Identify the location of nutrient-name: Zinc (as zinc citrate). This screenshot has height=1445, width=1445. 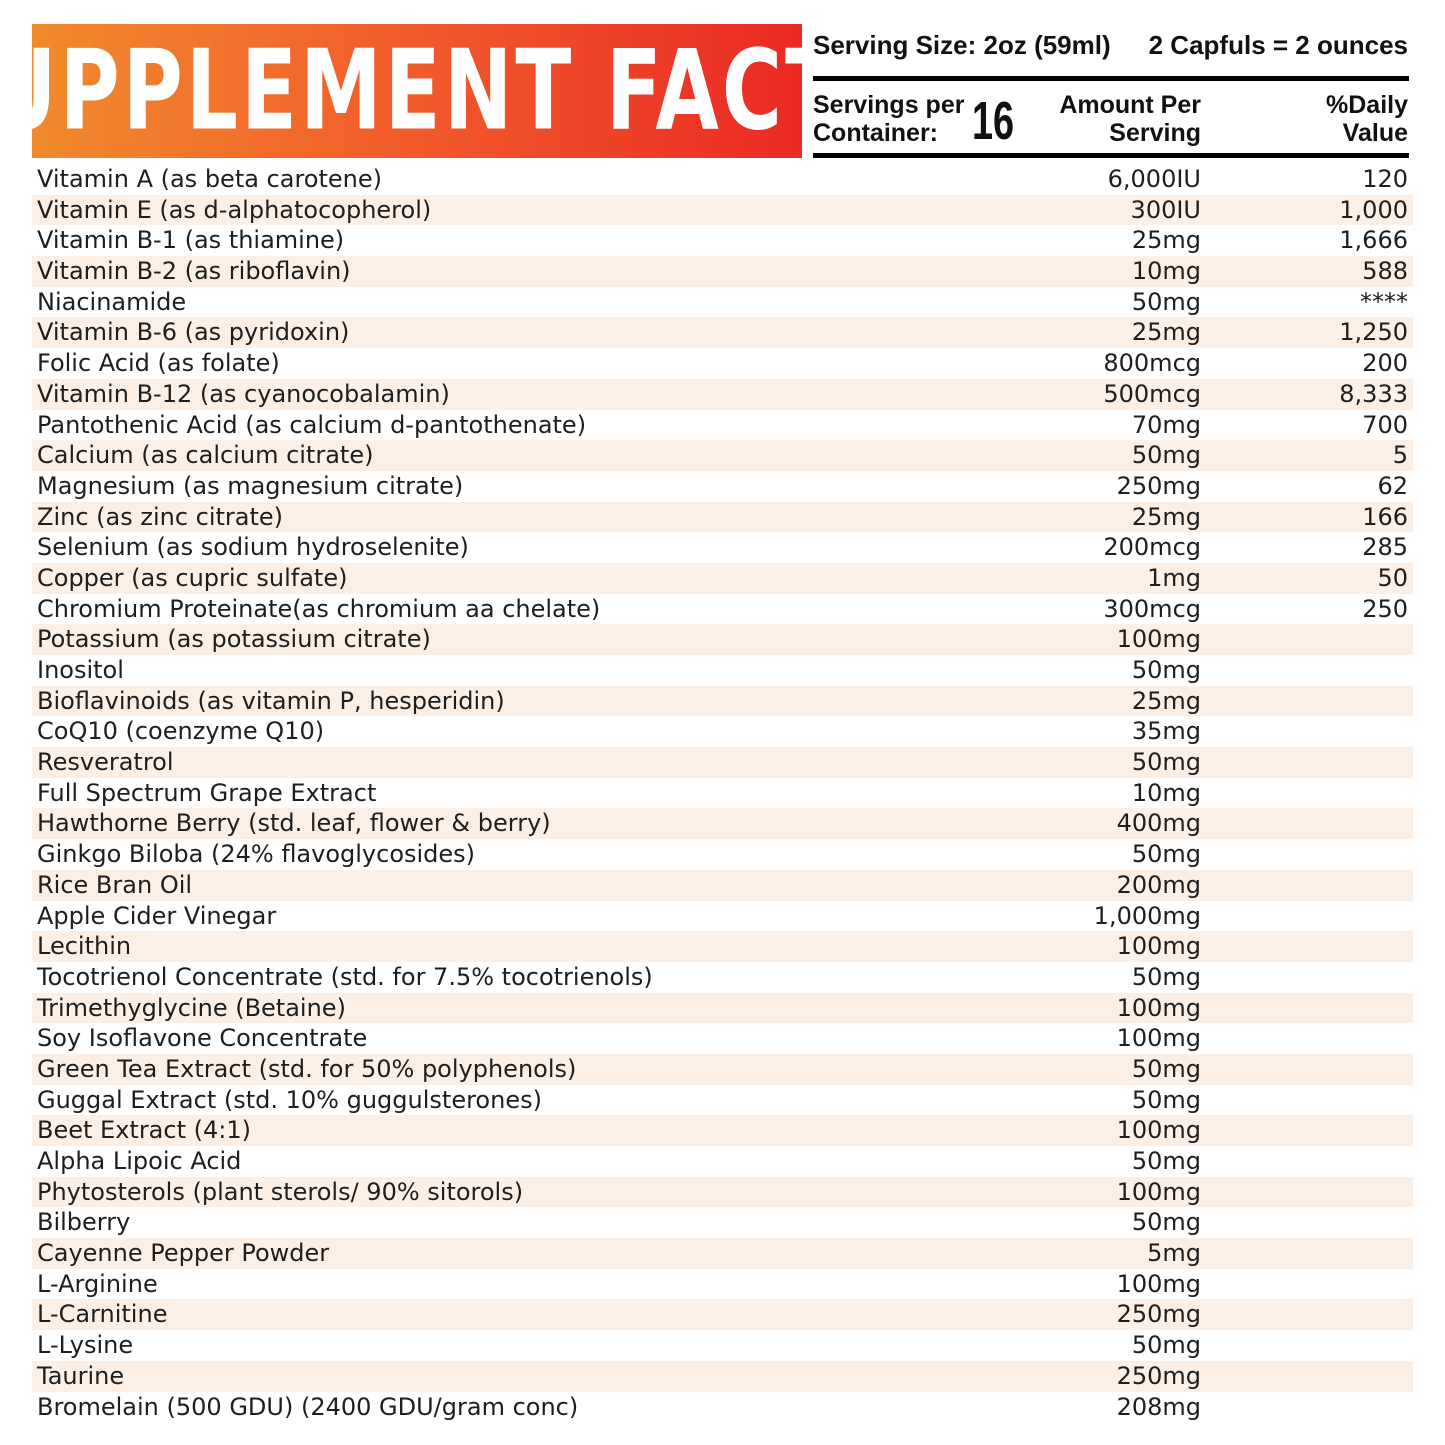
(160, 516).